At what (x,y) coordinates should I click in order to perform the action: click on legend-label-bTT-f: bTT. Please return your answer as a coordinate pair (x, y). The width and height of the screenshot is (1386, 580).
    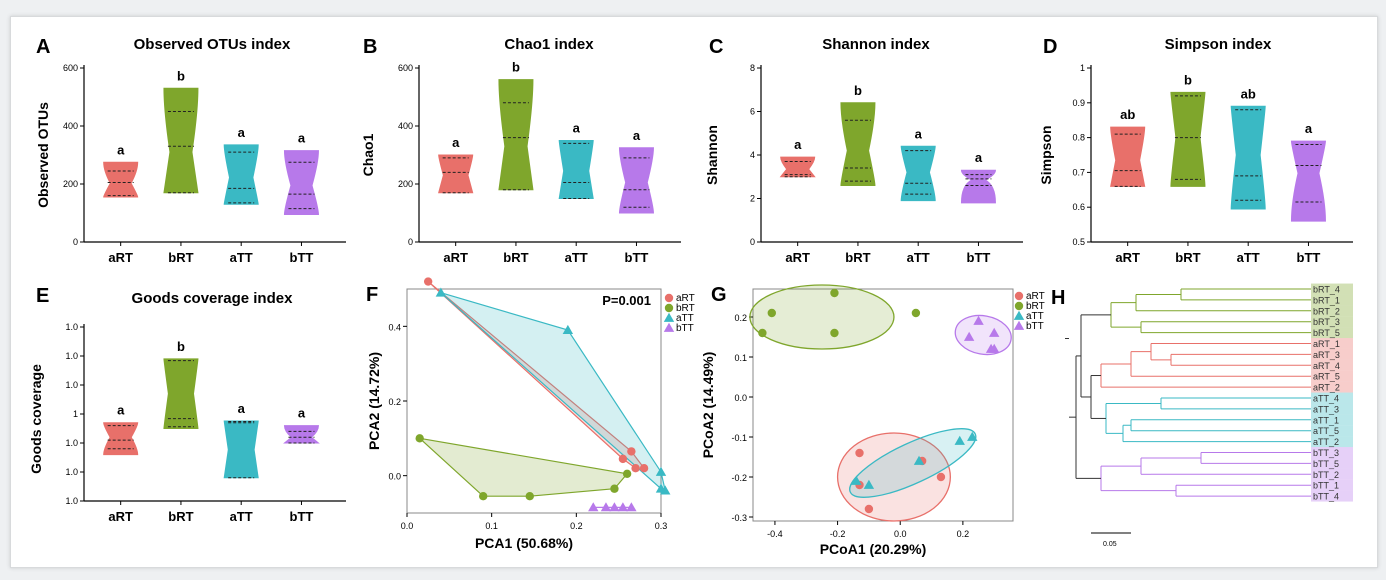
    Looking at the image, I should click on (685, 328).